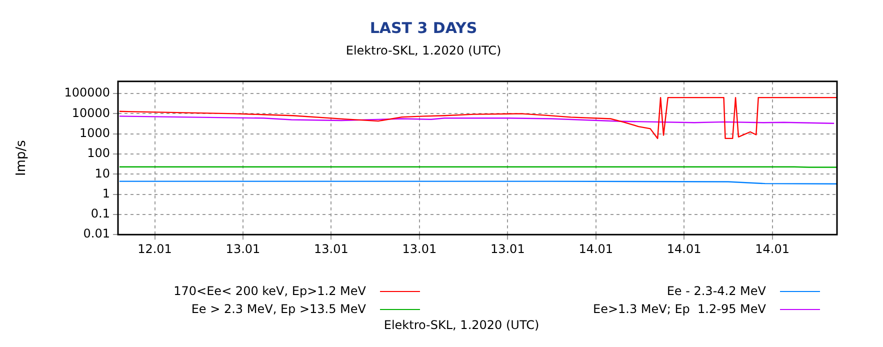  What do you see at coordinates (716, 291) in the screenshot?
I see `legend-label: Ee - 2.3-4.2 MeV` at bounding box center [716, 291].